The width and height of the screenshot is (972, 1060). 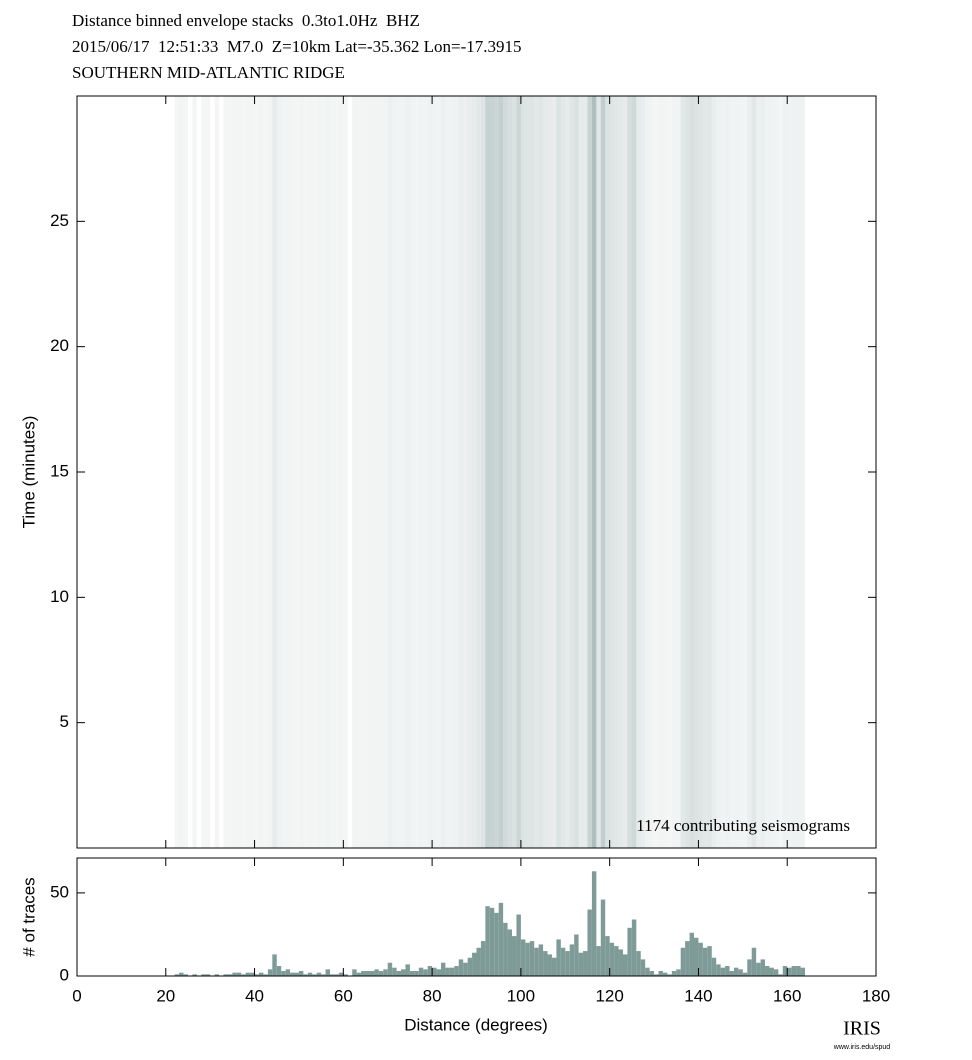 What do you see at coordinates (59, 596) in the screenshot?
I see `y-tick-label: 10` at bounding box center [59, 596].